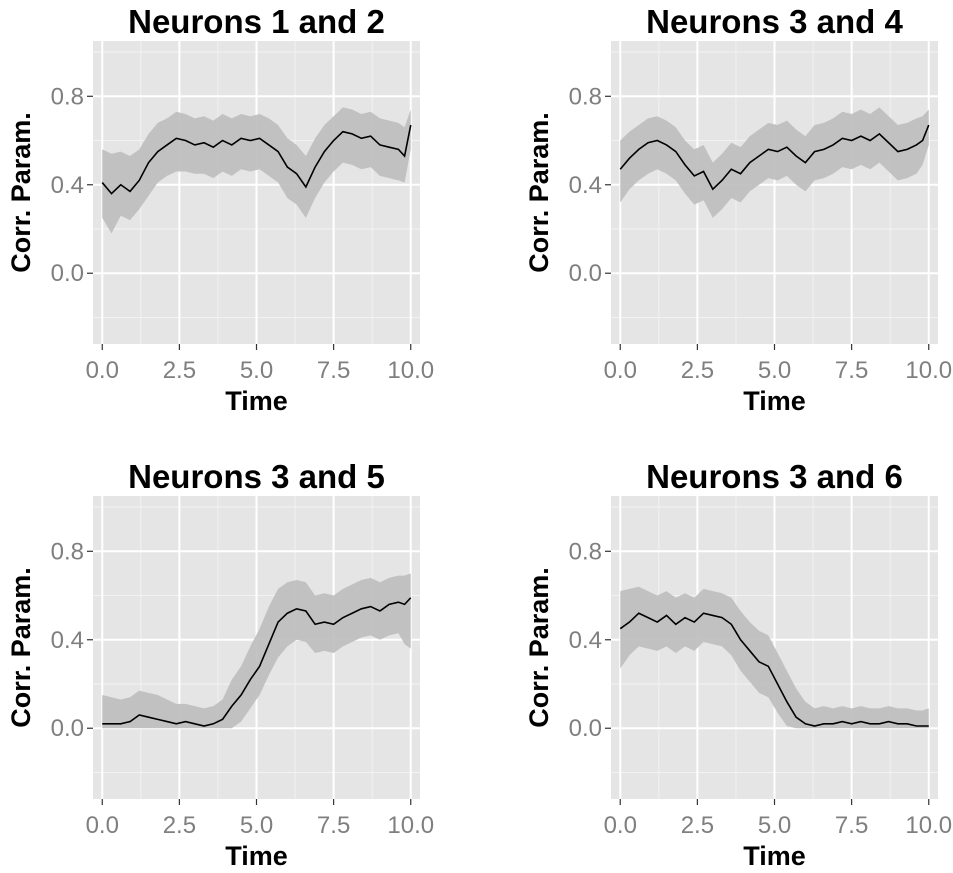 Image resolution: width=953 pixels, height=873 pixels. Describe the element at coordinates (774, 476) in the screenshot. I see `chart-title: Neurons 3 and 6` at that location.